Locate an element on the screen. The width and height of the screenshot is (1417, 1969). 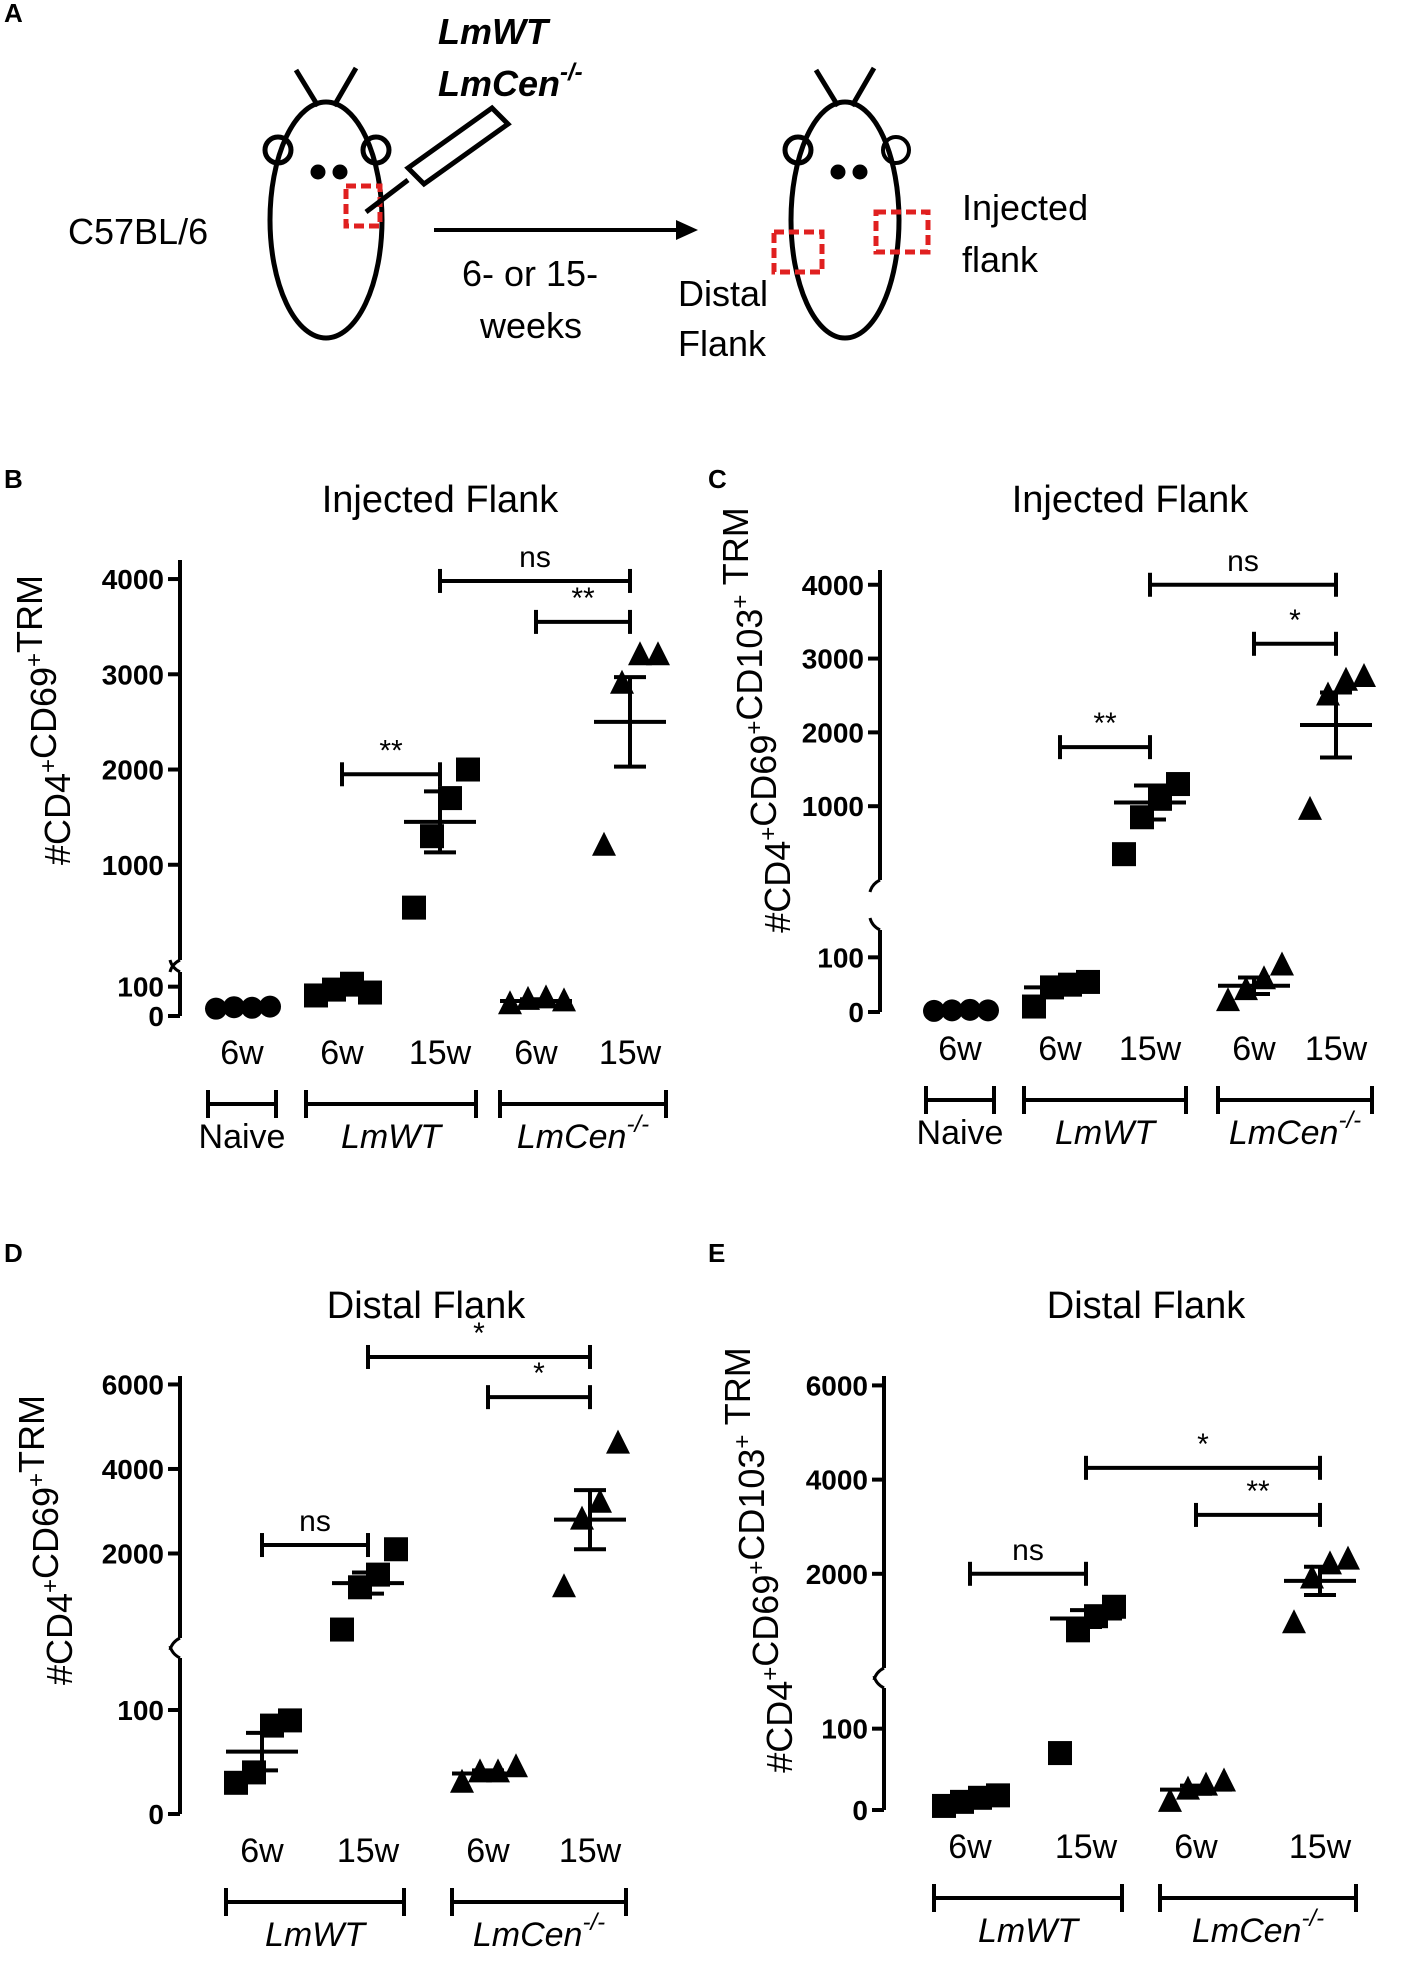
chart-title: Distal Flank is located at coordinates (1146, 1306).